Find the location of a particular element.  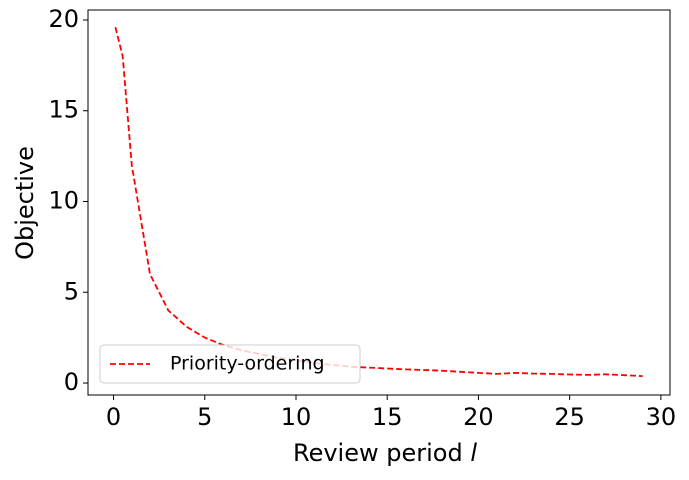

y-tick-label: 10 is located at coordinates (63, 201).